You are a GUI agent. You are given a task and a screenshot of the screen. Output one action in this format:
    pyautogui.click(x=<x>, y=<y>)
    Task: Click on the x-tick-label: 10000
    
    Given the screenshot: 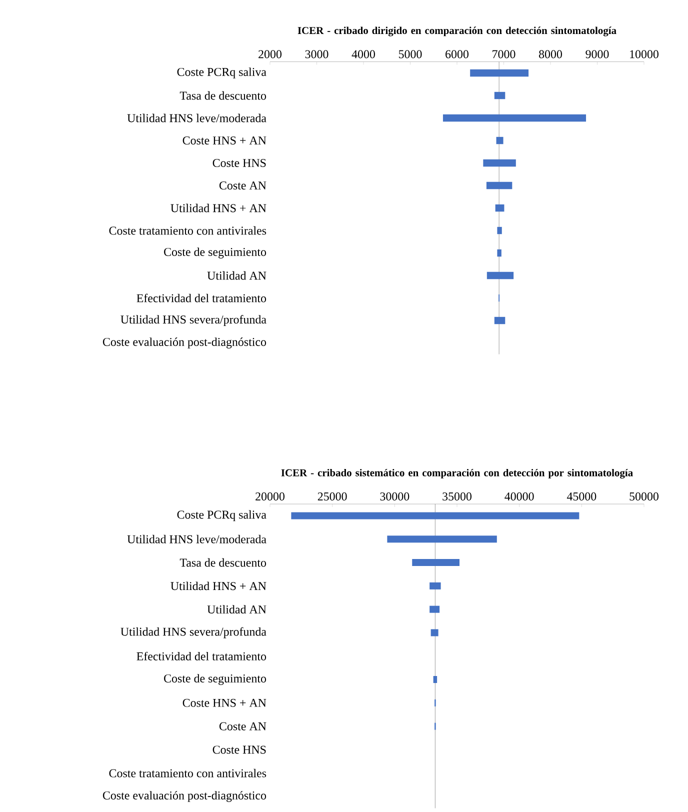 What is the action you would take?
    pyautogui.click(x=644, y=54)
    